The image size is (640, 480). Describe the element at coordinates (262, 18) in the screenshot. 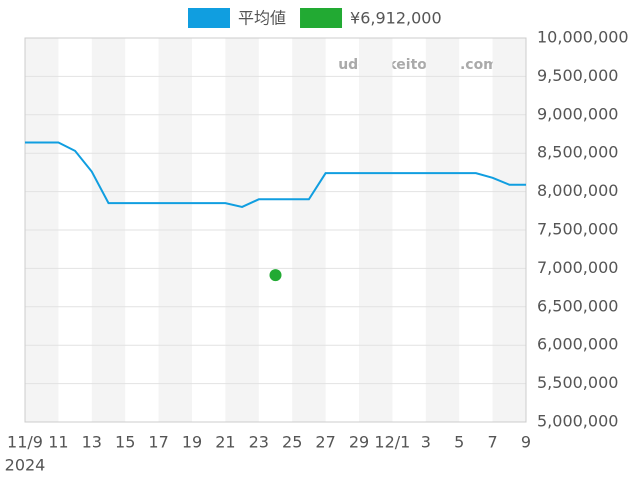

I see `legend-label: 平均値` at that location.